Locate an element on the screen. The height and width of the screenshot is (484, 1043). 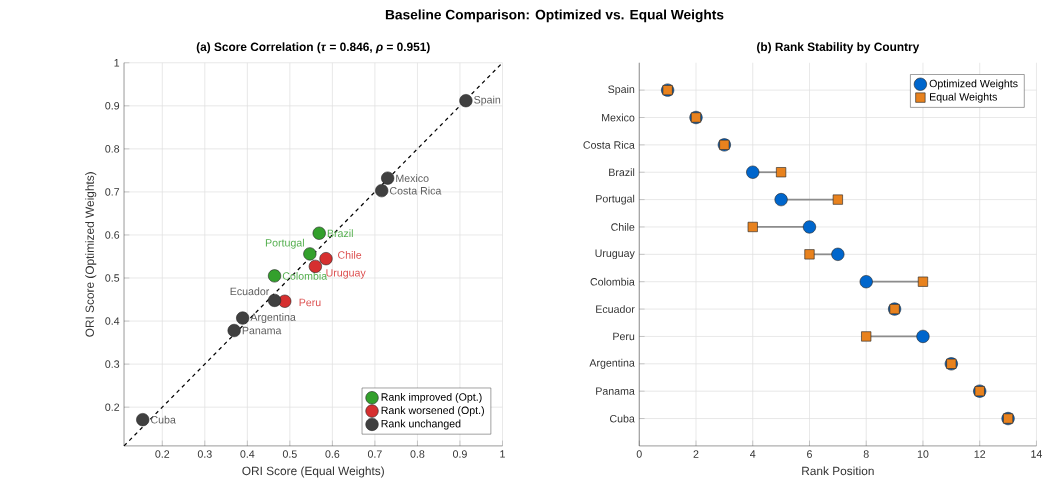
x-tick-label: 8 is located at coordinates (866, 454).